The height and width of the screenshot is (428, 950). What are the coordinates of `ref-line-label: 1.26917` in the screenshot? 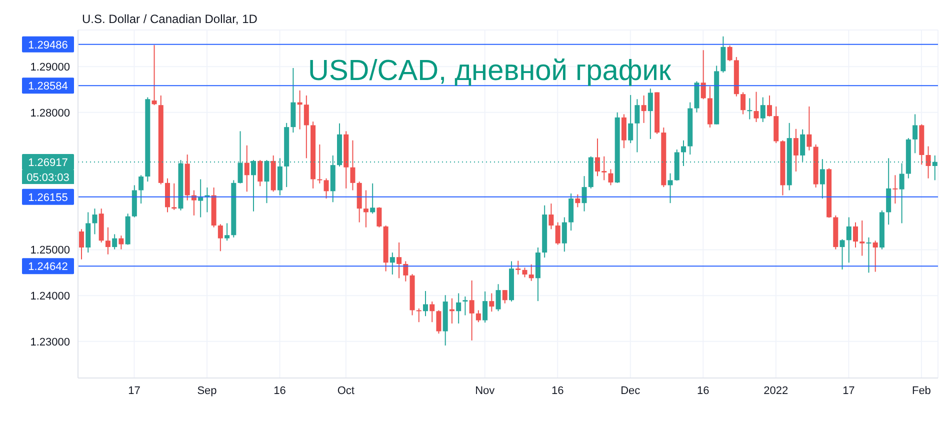 It's located at (48, 163).